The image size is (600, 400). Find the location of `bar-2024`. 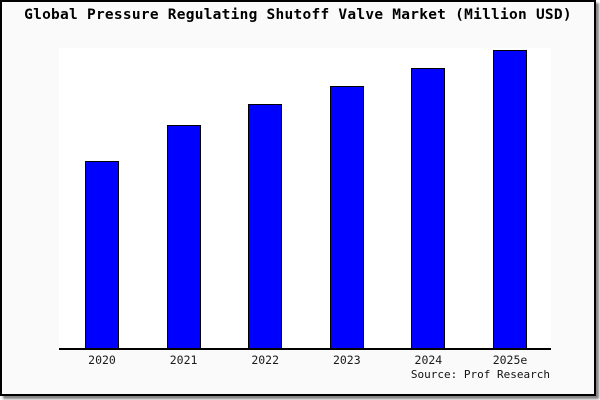

bar-2024 is located at coordinates (428, 208).